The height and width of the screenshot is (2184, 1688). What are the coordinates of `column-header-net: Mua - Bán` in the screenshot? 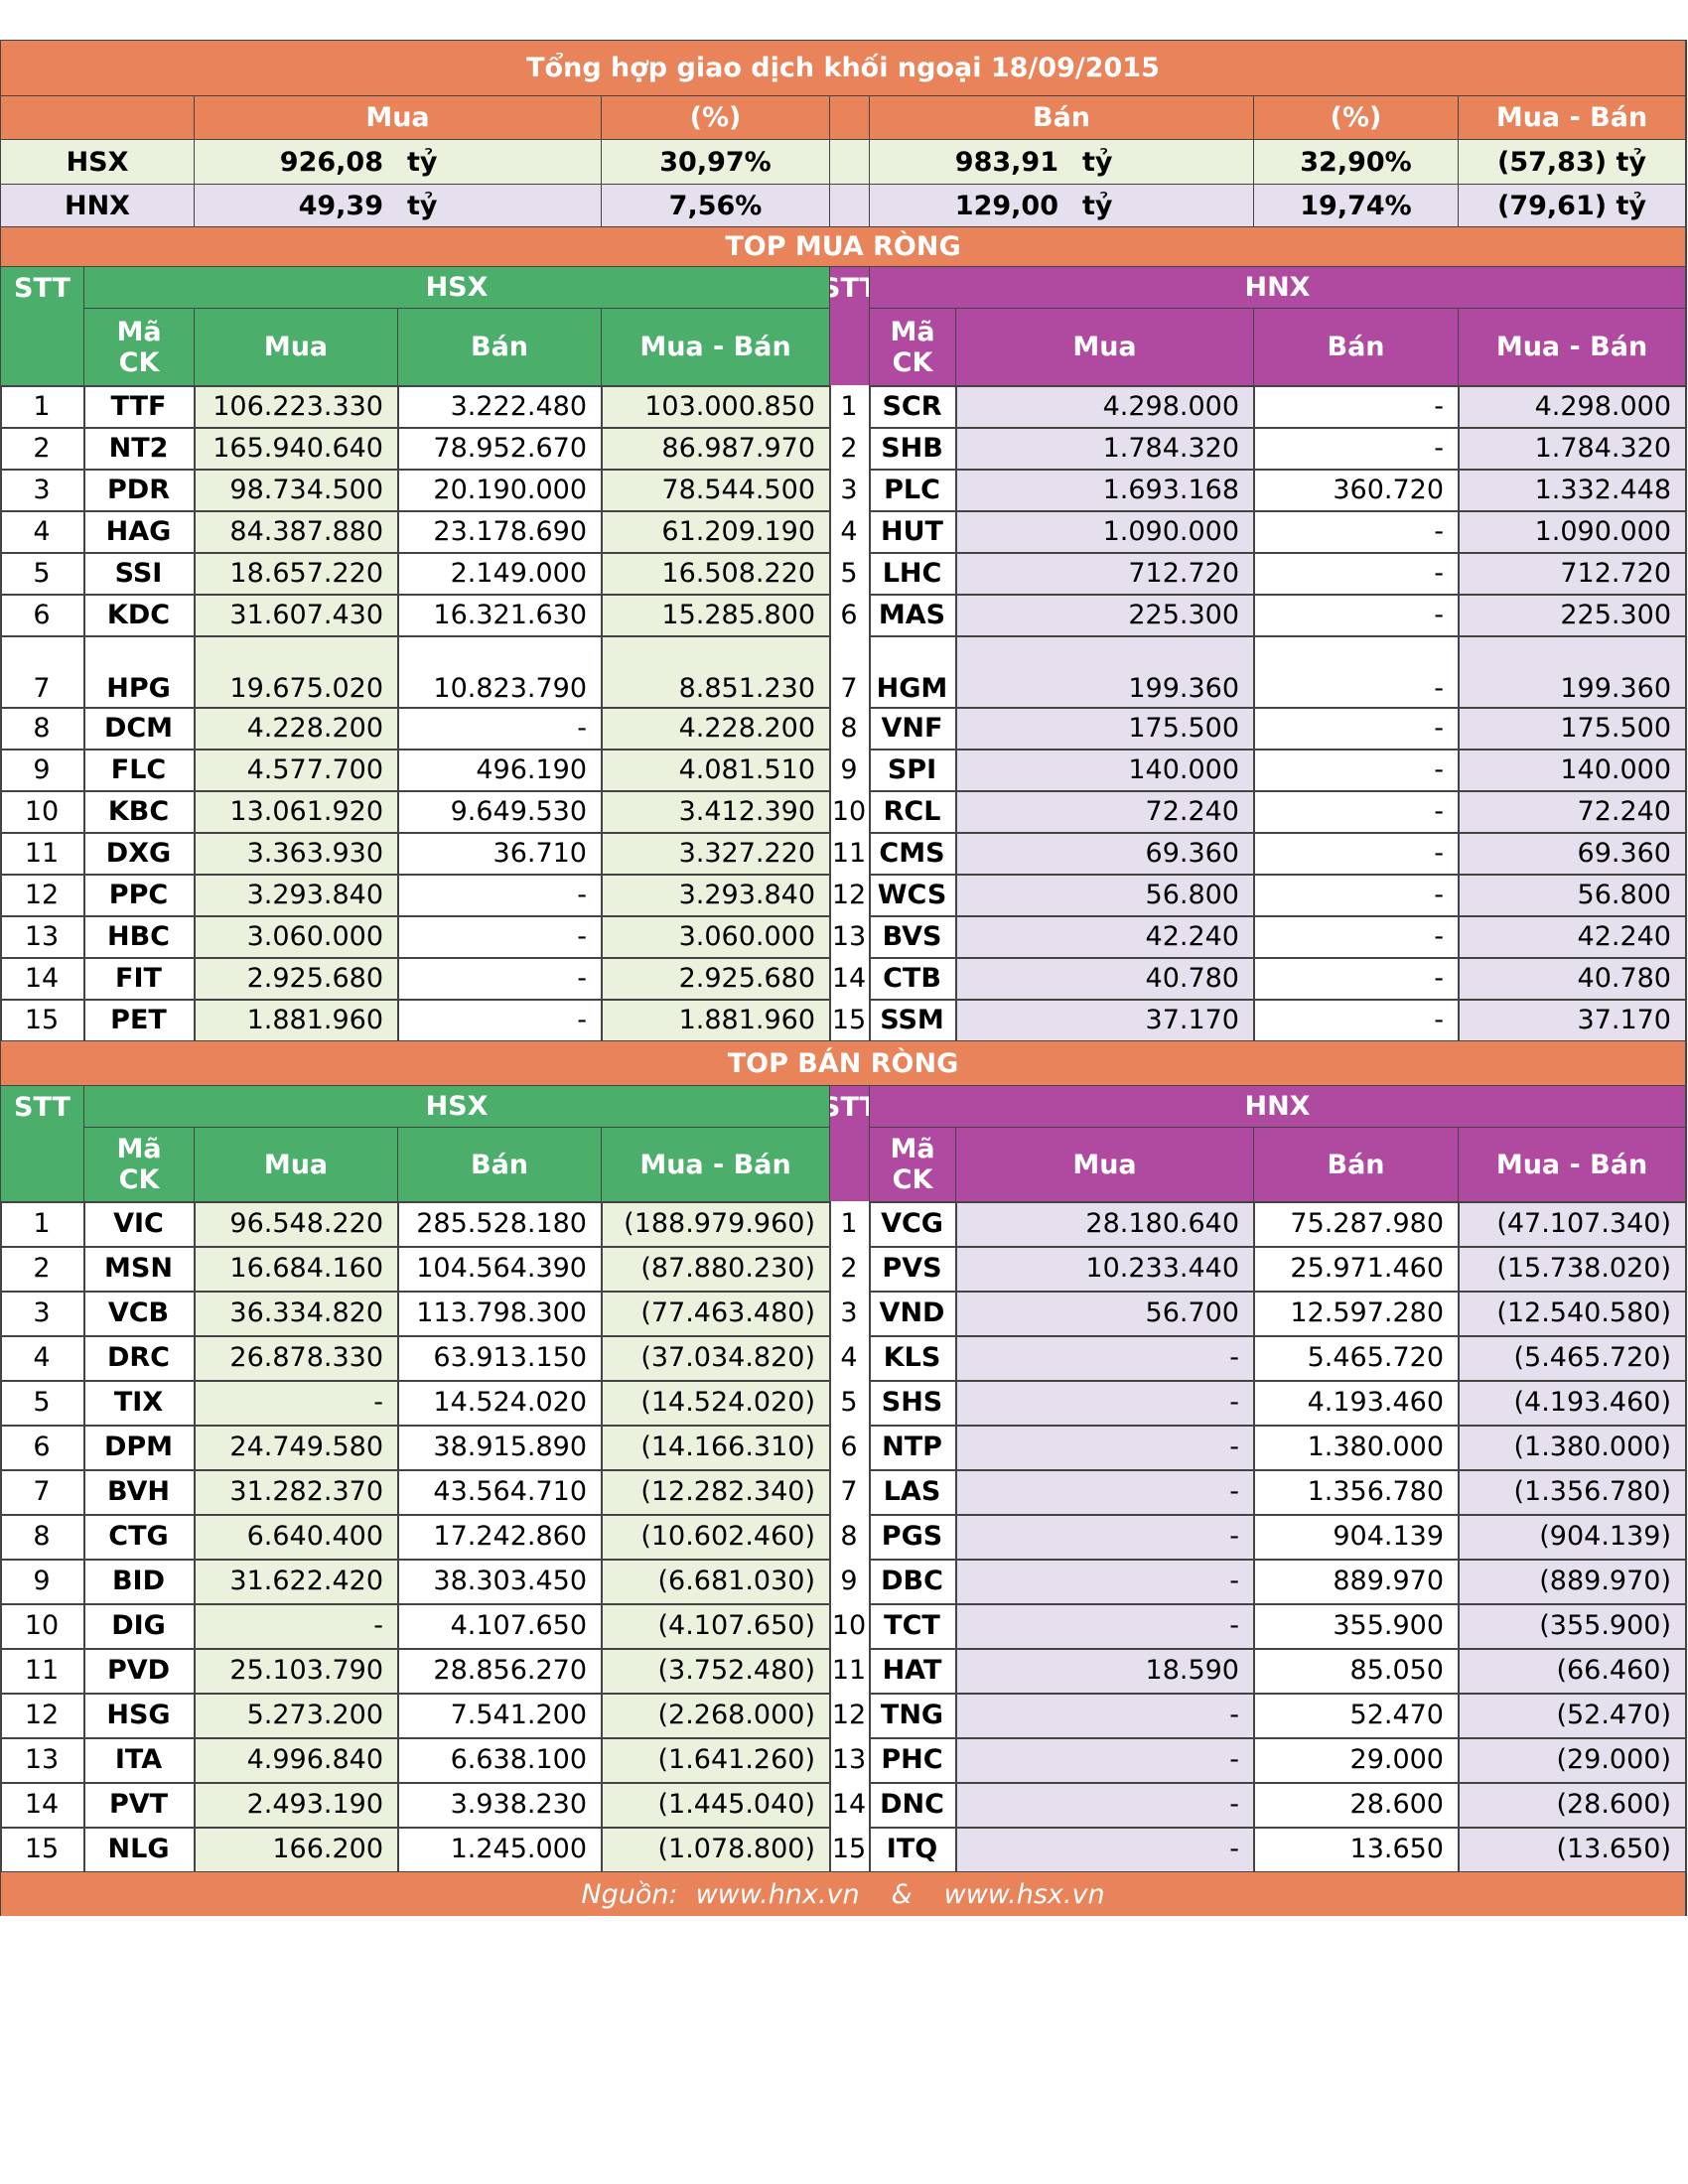 It's located at (715, 1164).